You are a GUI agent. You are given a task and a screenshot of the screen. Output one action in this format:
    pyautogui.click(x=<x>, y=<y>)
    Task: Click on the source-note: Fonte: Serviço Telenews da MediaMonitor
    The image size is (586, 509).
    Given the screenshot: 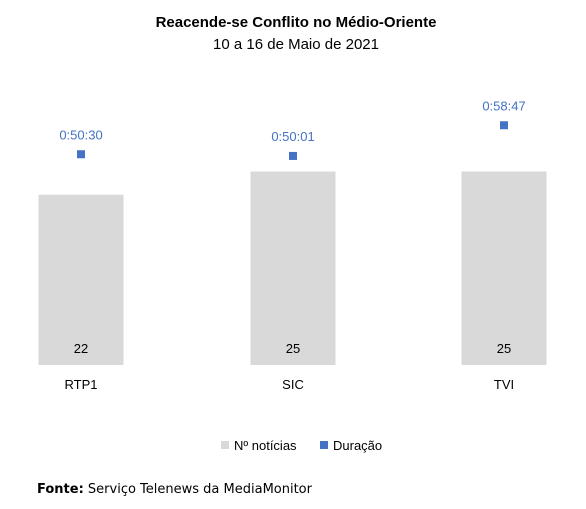 What is the action you would take?
    pyautogui.click(x=174, y=489)
    